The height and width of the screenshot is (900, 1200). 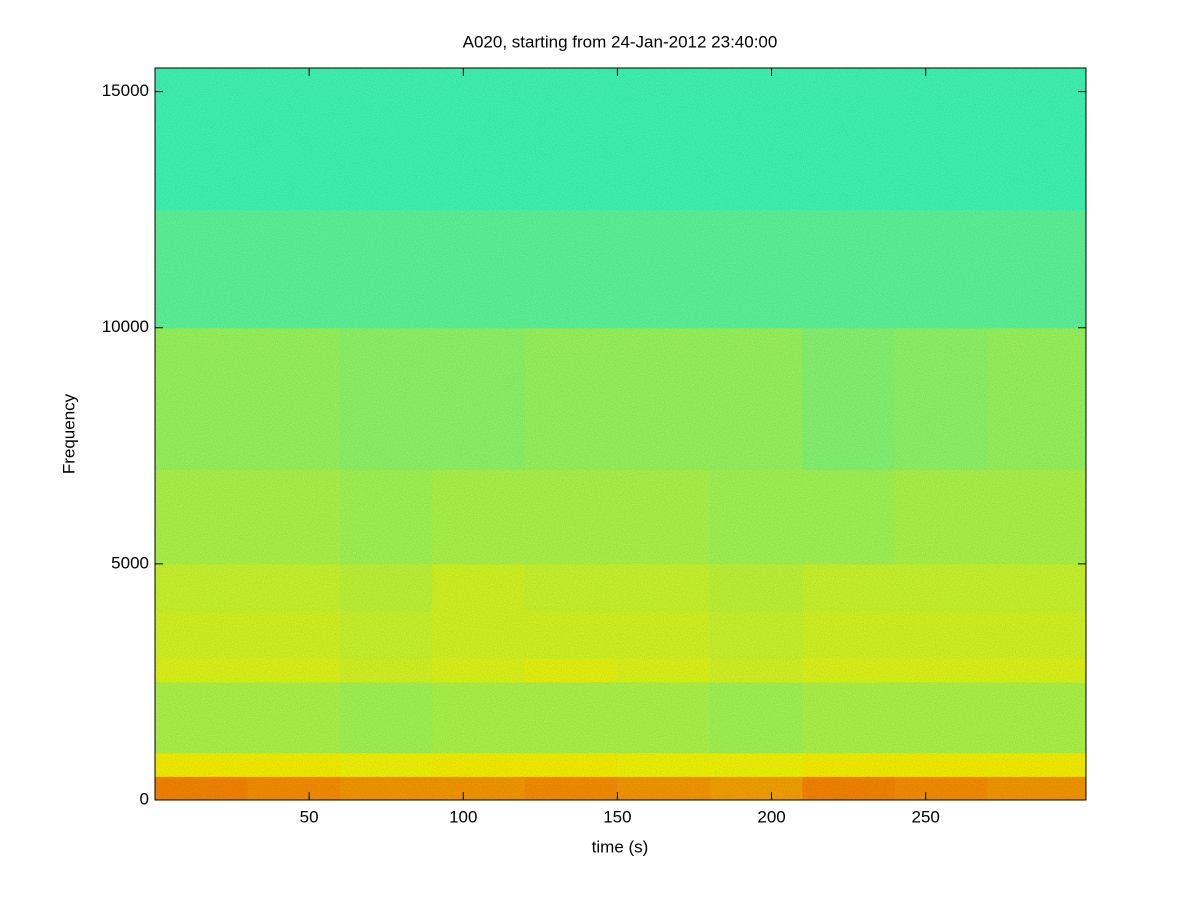 What do you see at coordinates (125, 326) in the screenshot?
I see `y-tick-label: 10000` at bounding box center [125, 326].